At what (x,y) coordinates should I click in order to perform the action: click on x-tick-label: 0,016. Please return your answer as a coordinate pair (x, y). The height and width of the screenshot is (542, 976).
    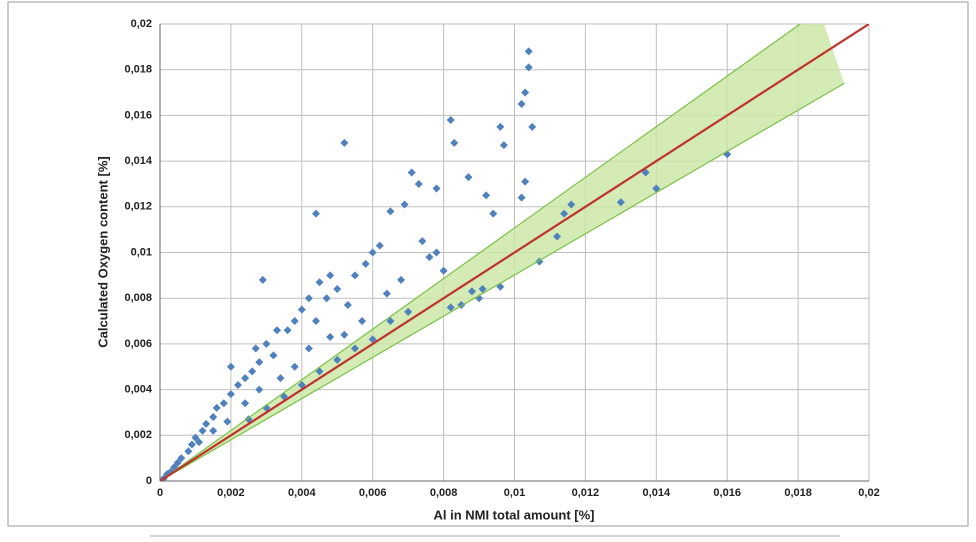
    Looking at the image, I should click on (727, 493).